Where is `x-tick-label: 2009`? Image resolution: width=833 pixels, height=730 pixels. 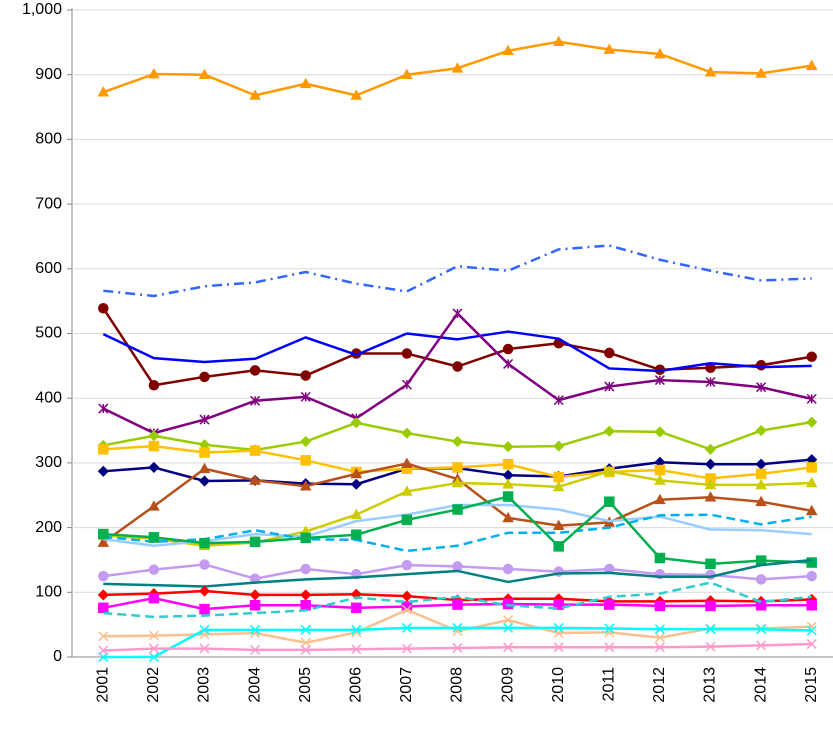
x-tick-label: 2009 is located at coordinates (507, 685).